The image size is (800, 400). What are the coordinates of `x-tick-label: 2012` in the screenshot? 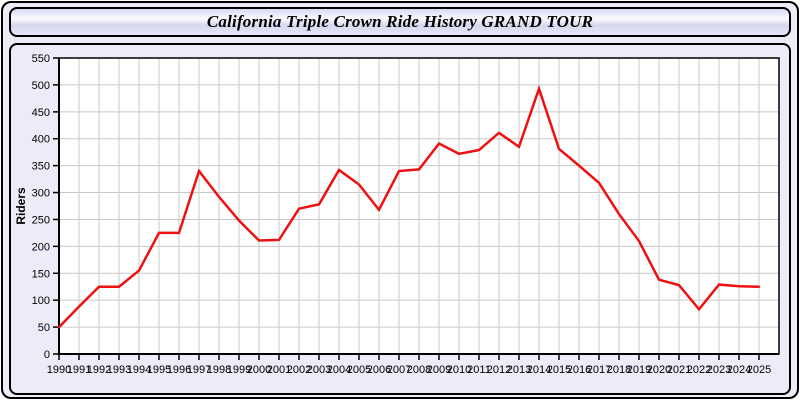 It's located at (499, 370).